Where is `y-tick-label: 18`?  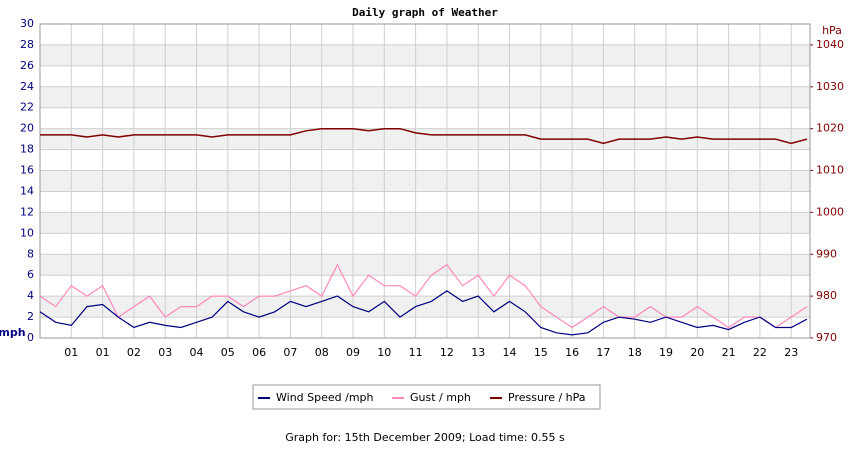
y-tick-label: 18 is located at coordinates (27, 149).